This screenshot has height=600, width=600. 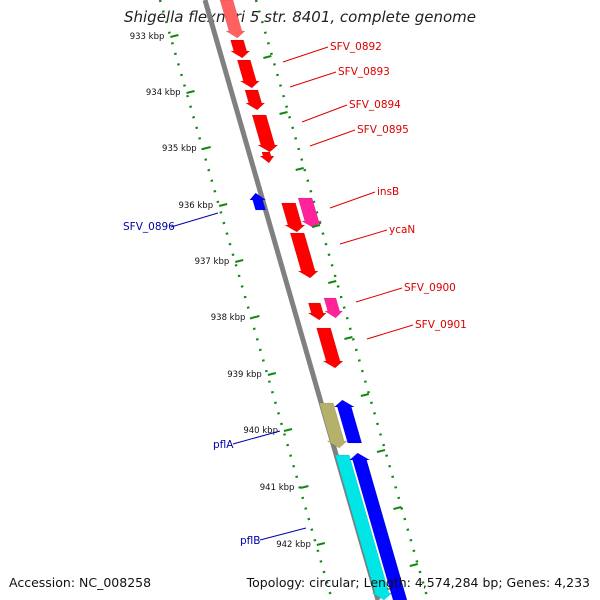 I want to click on accession-text: Accession: NC_008258, so click(x=80, y=582).